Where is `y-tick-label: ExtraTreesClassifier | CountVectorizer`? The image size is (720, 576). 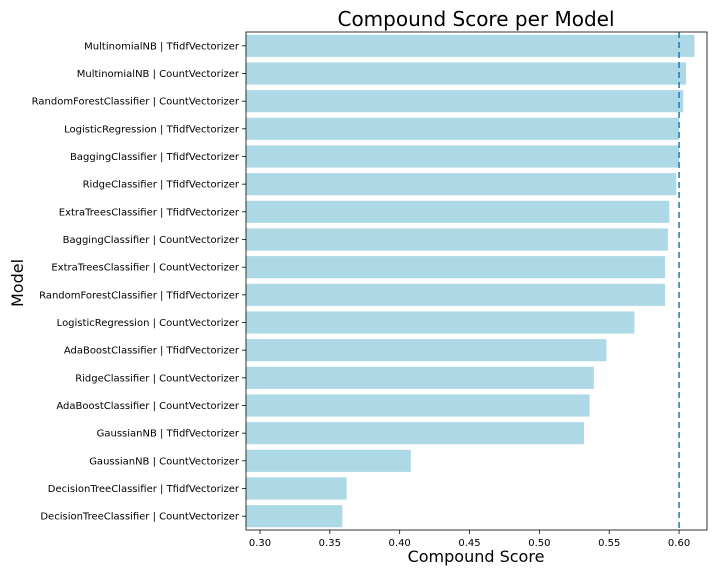
y-tick-label: ExtraTreesClassifier | CountVectorizer is located at coordinates (145, 268).